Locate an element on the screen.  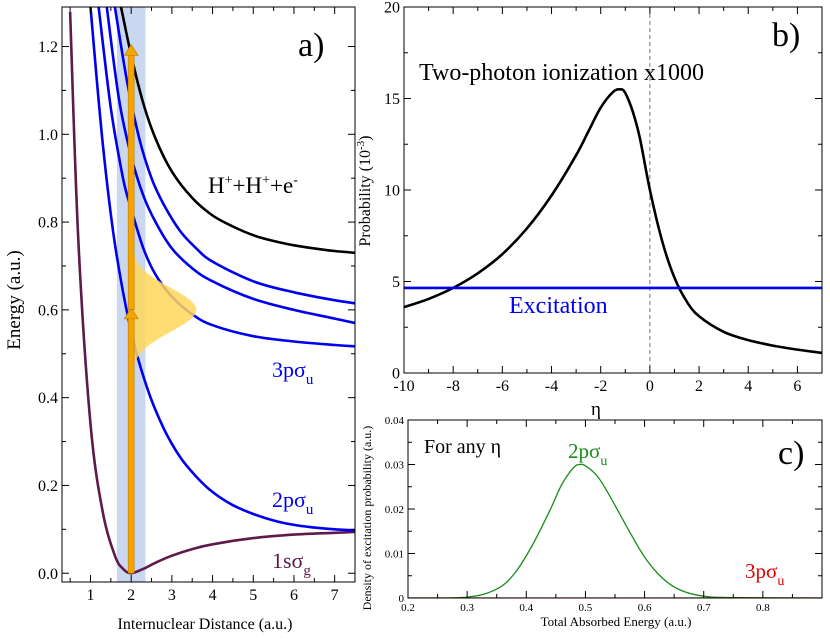
panel-c-label: c) is located at coordinates (791, 453).